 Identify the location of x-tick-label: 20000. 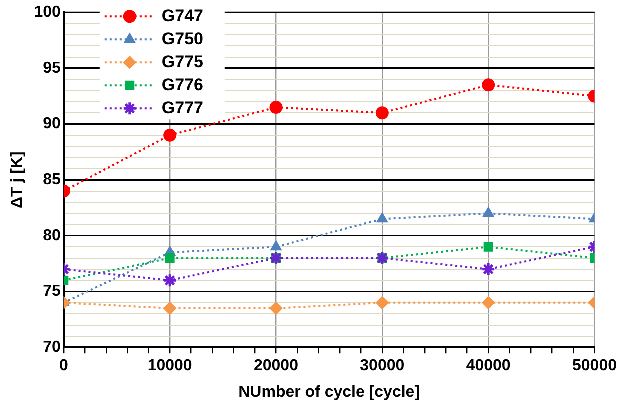
(276, 366).